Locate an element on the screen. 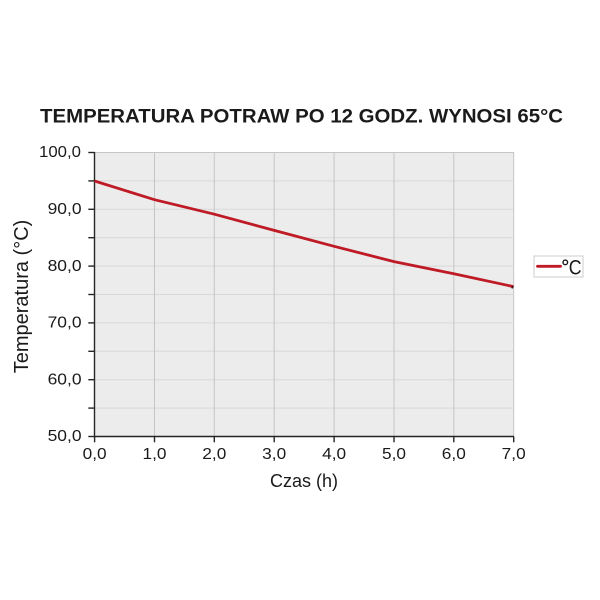 The width and height of the screenshot is (600, 600). svg-text: Czas (h) is located at coordinates (304, 481).